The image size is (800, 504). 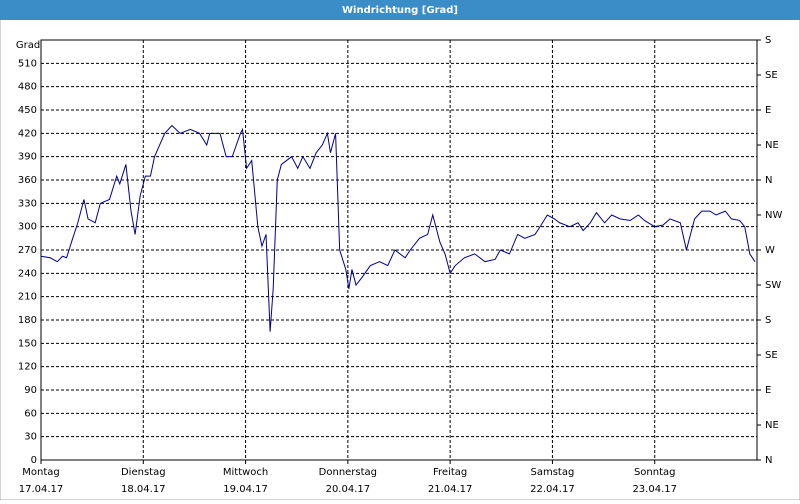 I want to click on x-tick-date: 19.04.17, so click(x=245, y=489).